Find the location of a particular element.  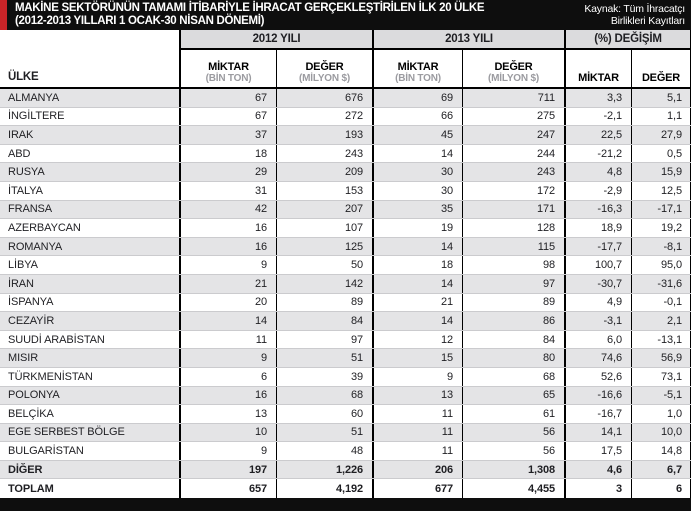

value-cell: 97 is located at coordinates (324, 339).